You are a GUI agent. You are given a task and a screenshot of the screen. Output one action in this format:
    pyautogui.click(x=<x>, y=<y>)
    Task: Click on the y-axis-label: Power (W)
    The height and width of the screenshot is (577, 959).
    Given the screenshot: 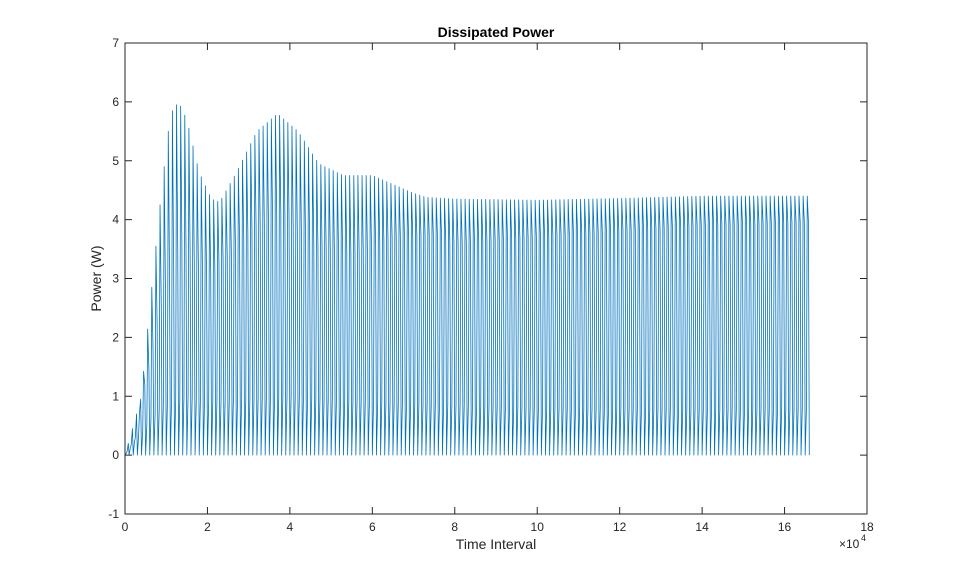 What is the action you would take?
    pyautogui.click(x=96, y=278)
    